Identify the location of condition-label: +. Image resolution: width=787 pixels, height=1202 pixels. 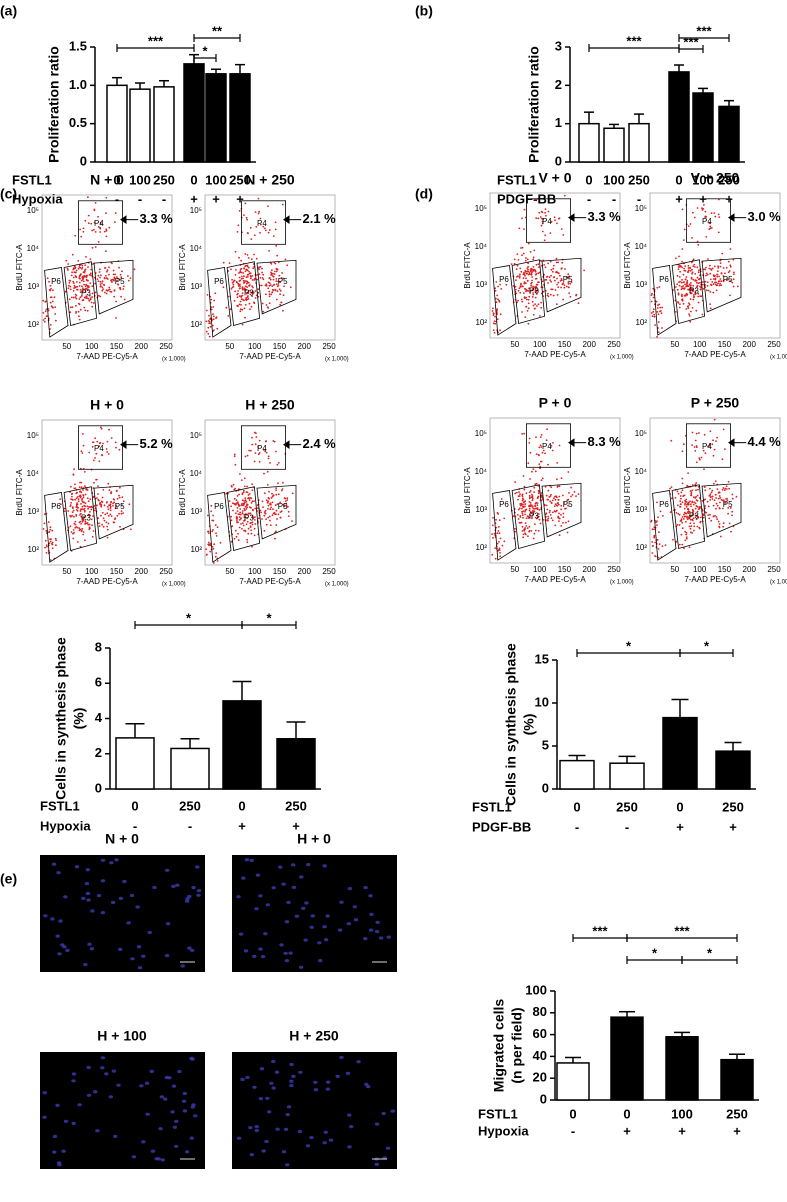
(627, 1130).